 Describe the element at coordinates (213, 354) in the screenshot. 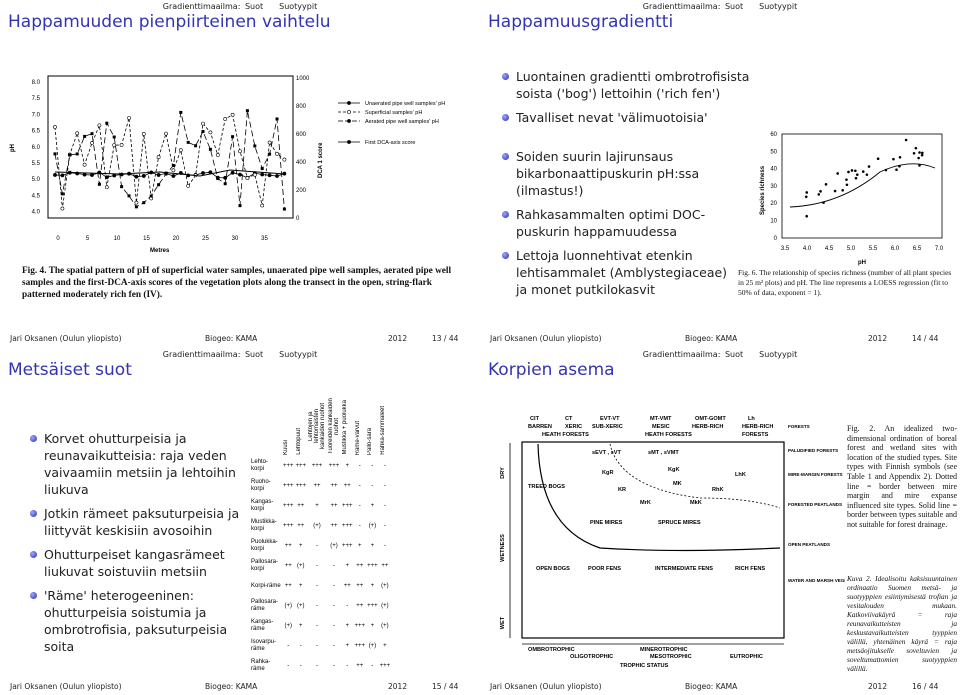

I see `section-label: Gradienttimaailma: Suot` at that location.